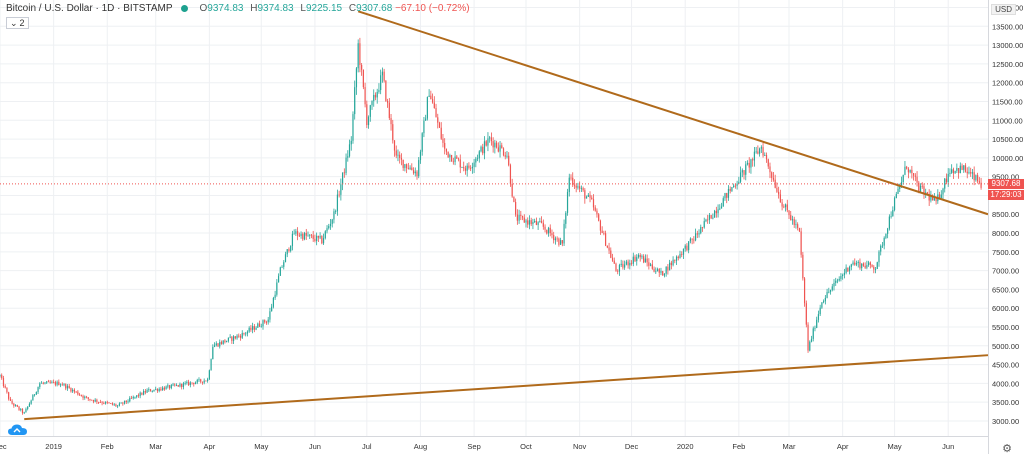 This screenshot has height=454, width=1024. Describe the element at coordinates (1007, 448) in the screenshot. I see `gear-icon: ⚙` at that location.